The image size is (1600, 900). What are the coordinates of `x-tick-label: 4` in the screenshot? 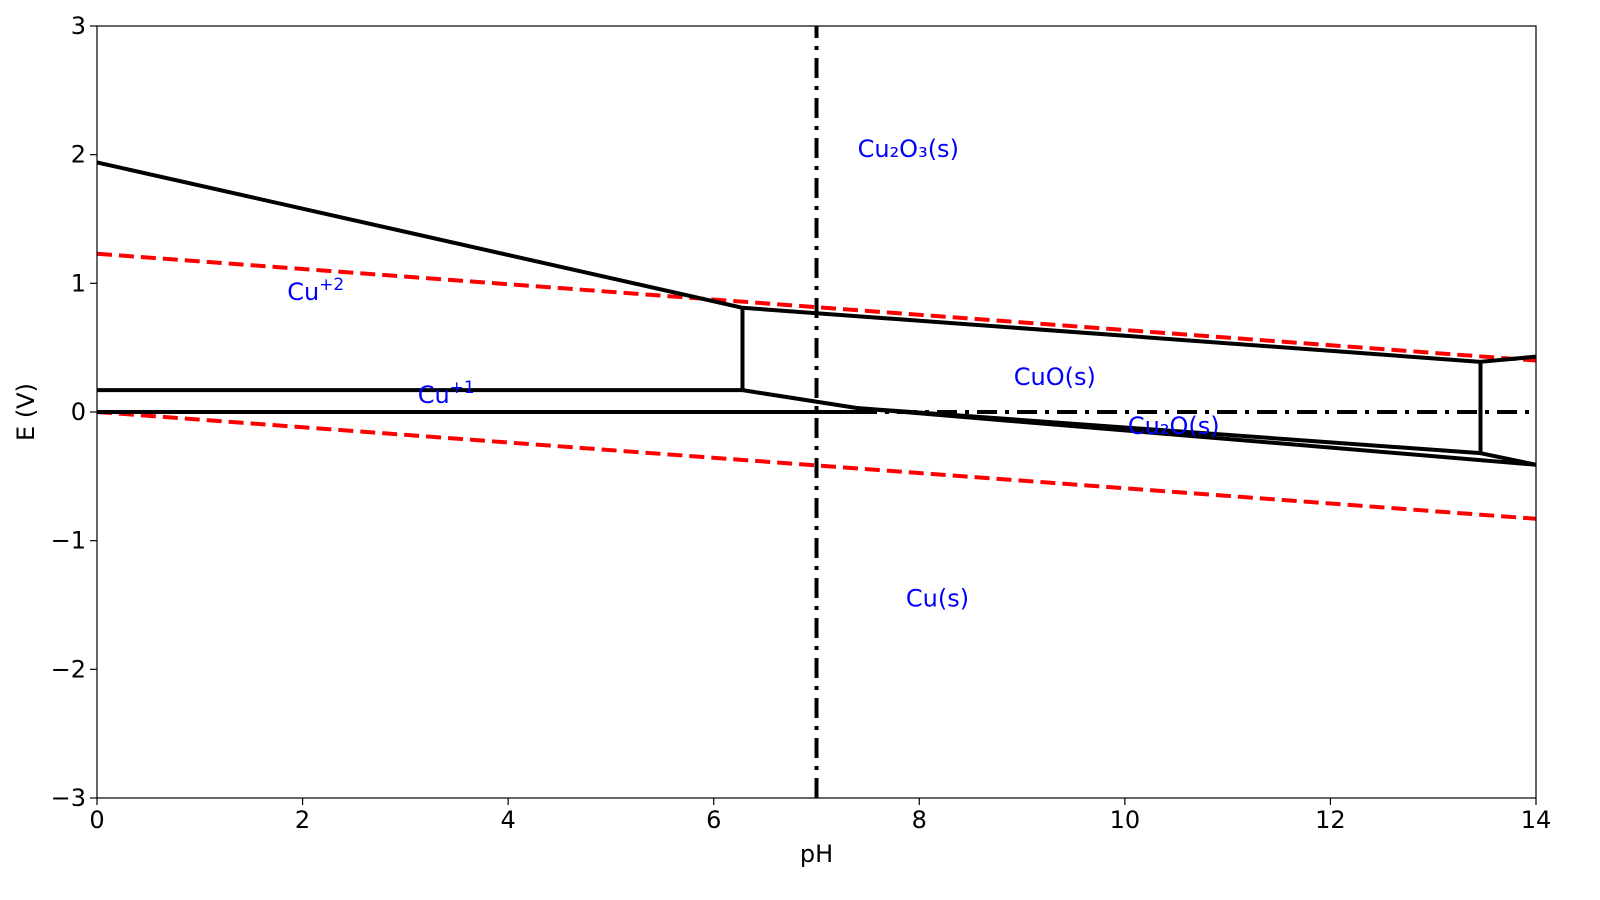 It's located at (508, 820).